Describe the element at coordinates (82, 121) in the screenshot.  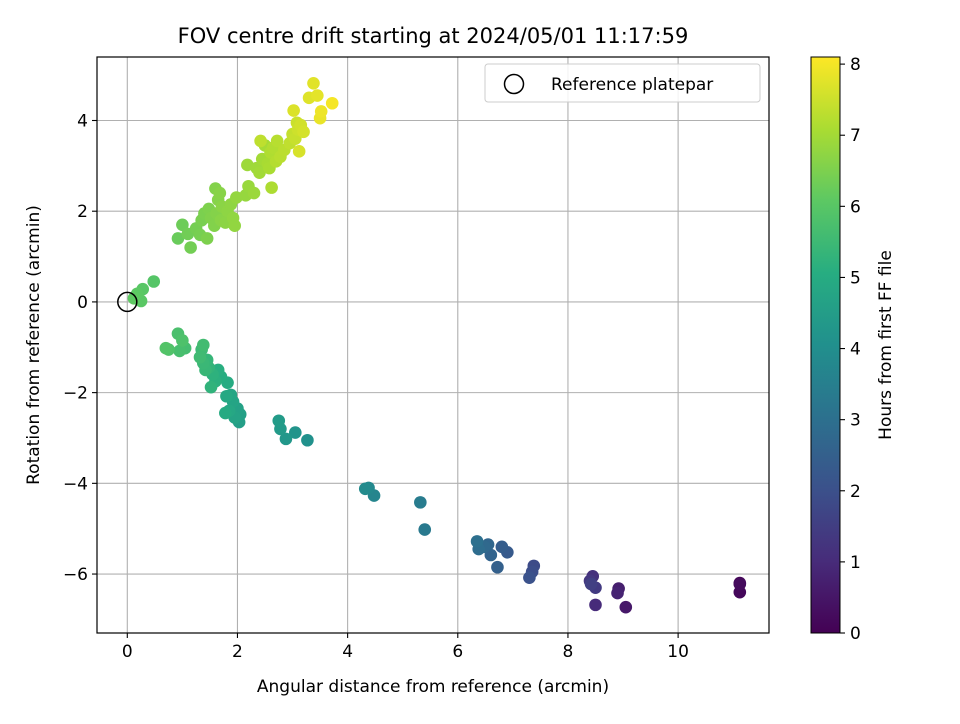
I see `y-tick-label: 4` at that location.